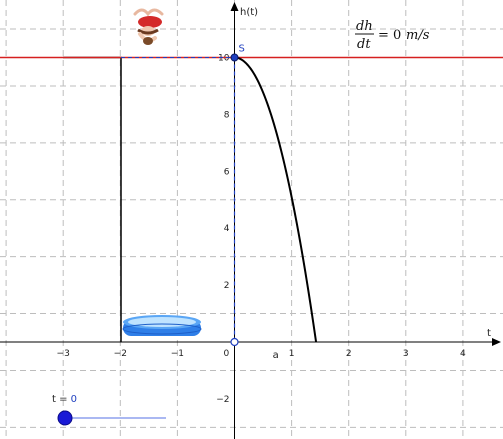 This screenshot has width=503, height=439. Describe the element at coordinates (222, 400) in the screenshot. I see `y-tick-label: −2` at that location.